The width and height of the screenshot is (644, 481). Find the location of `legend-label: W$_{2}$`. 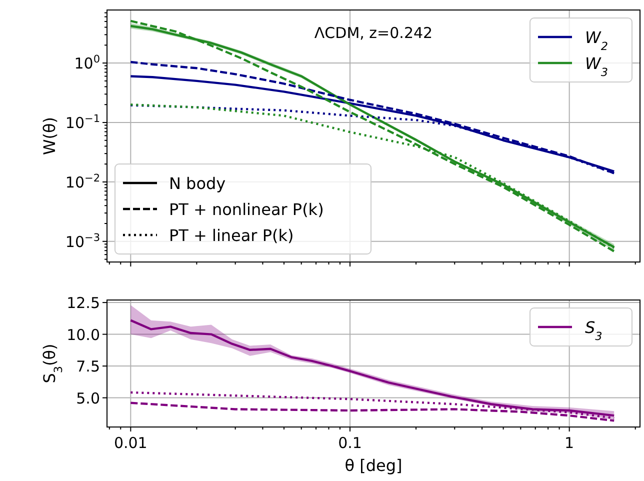

legend-label: W$_{2}$ is located at coordinates (596, 40).